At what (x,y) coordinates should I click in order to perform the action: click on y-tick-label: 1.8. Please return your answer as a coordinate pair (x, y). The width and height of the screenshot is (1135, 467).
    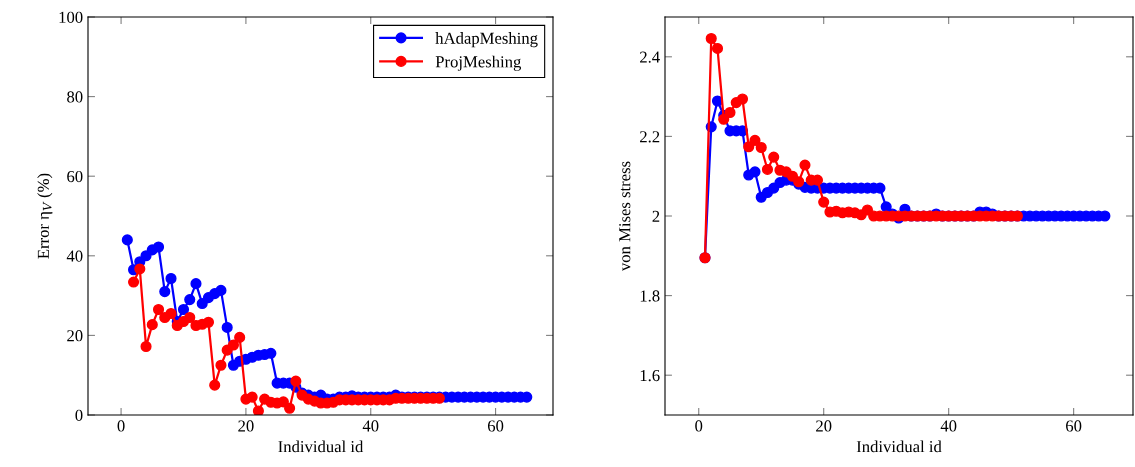
    Looking at the image, I should click on (650, 296).